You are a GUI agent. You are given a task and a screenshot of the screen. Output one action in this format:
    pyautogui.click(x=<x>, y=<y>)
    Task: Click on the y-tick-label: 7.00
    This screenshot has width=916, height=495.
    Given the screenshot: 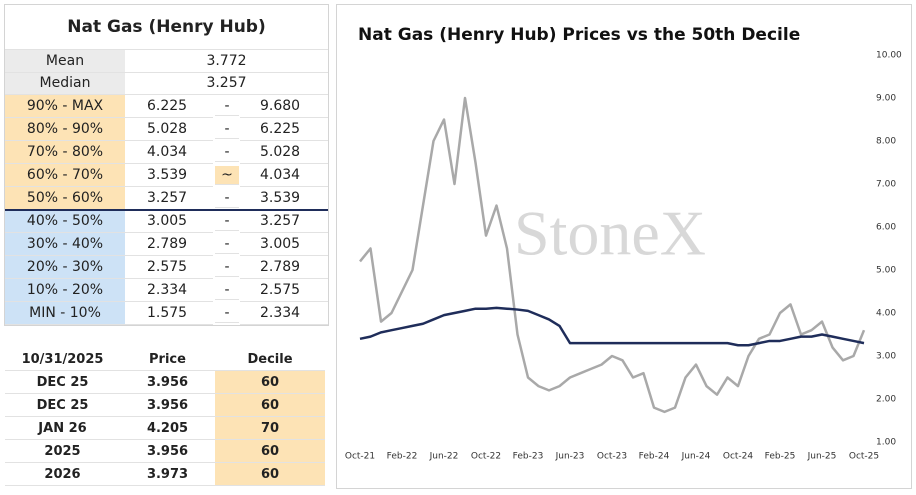 What is the action you would take?
    pyautogui.click(x=886, y=185)
    